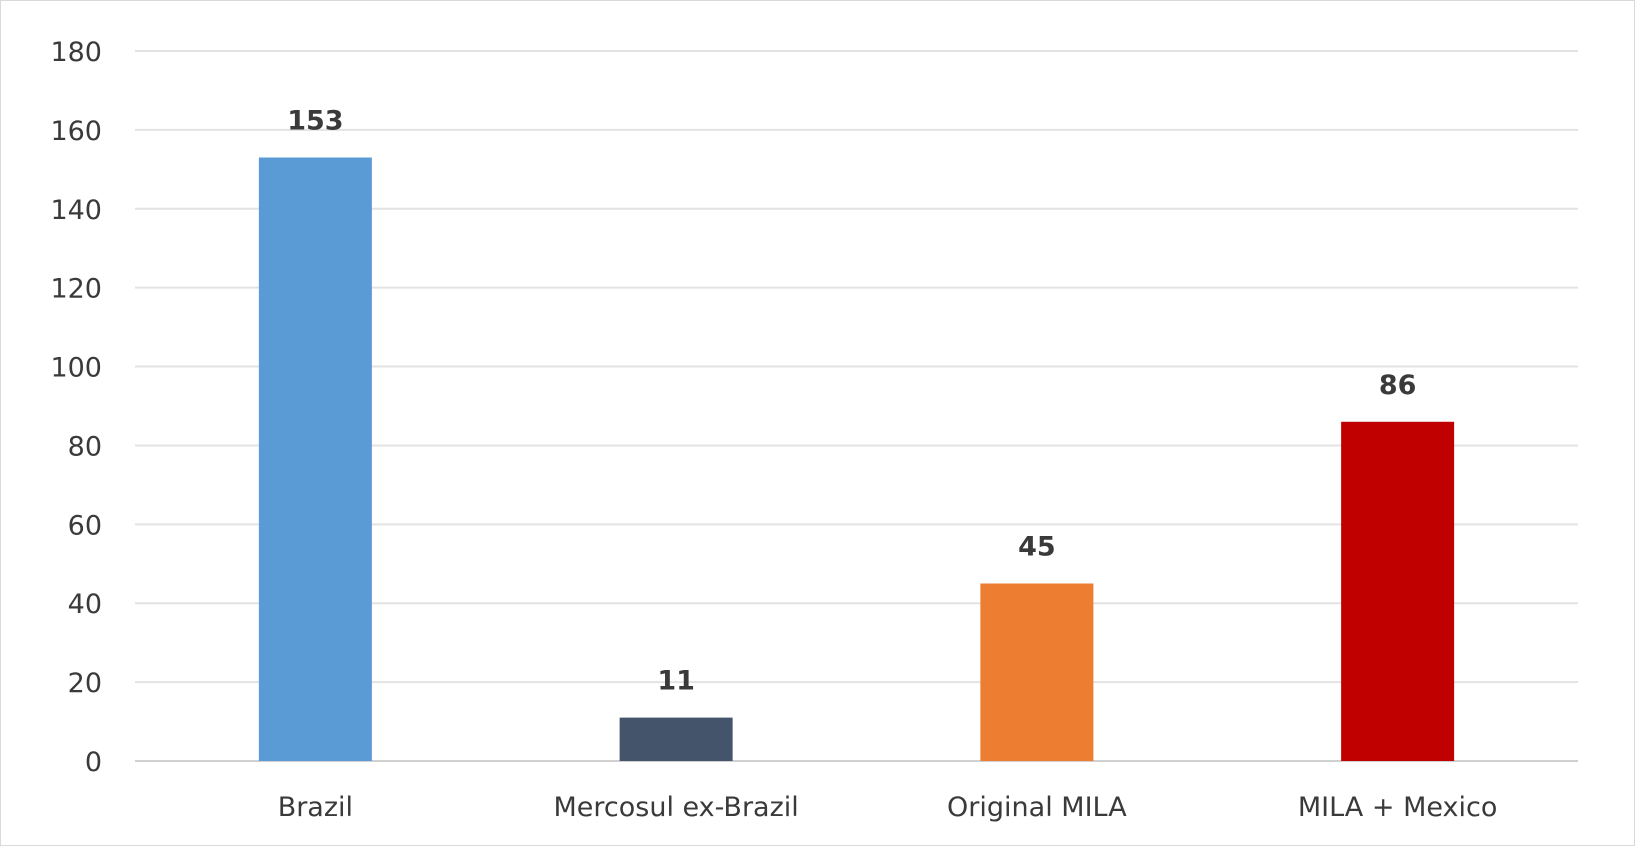 The image size is (1635, 846). What do you see at coordinates (93, 762) in the screenshot?
I see `y-tick-label: 0` at bounding box center [93, 762].